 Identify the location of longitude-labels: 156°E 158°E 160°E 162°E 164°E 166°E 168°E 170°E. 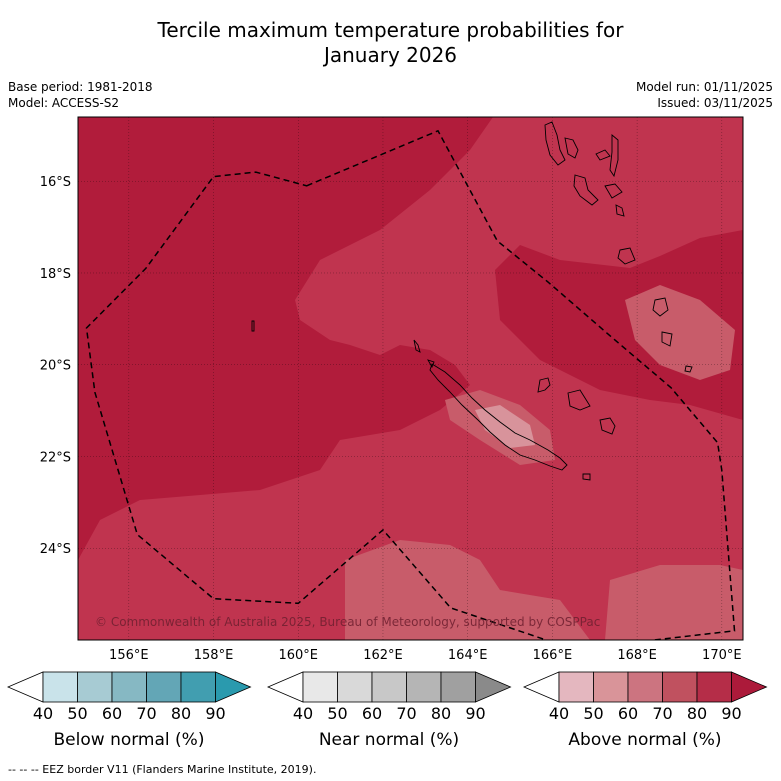
(425, 655).